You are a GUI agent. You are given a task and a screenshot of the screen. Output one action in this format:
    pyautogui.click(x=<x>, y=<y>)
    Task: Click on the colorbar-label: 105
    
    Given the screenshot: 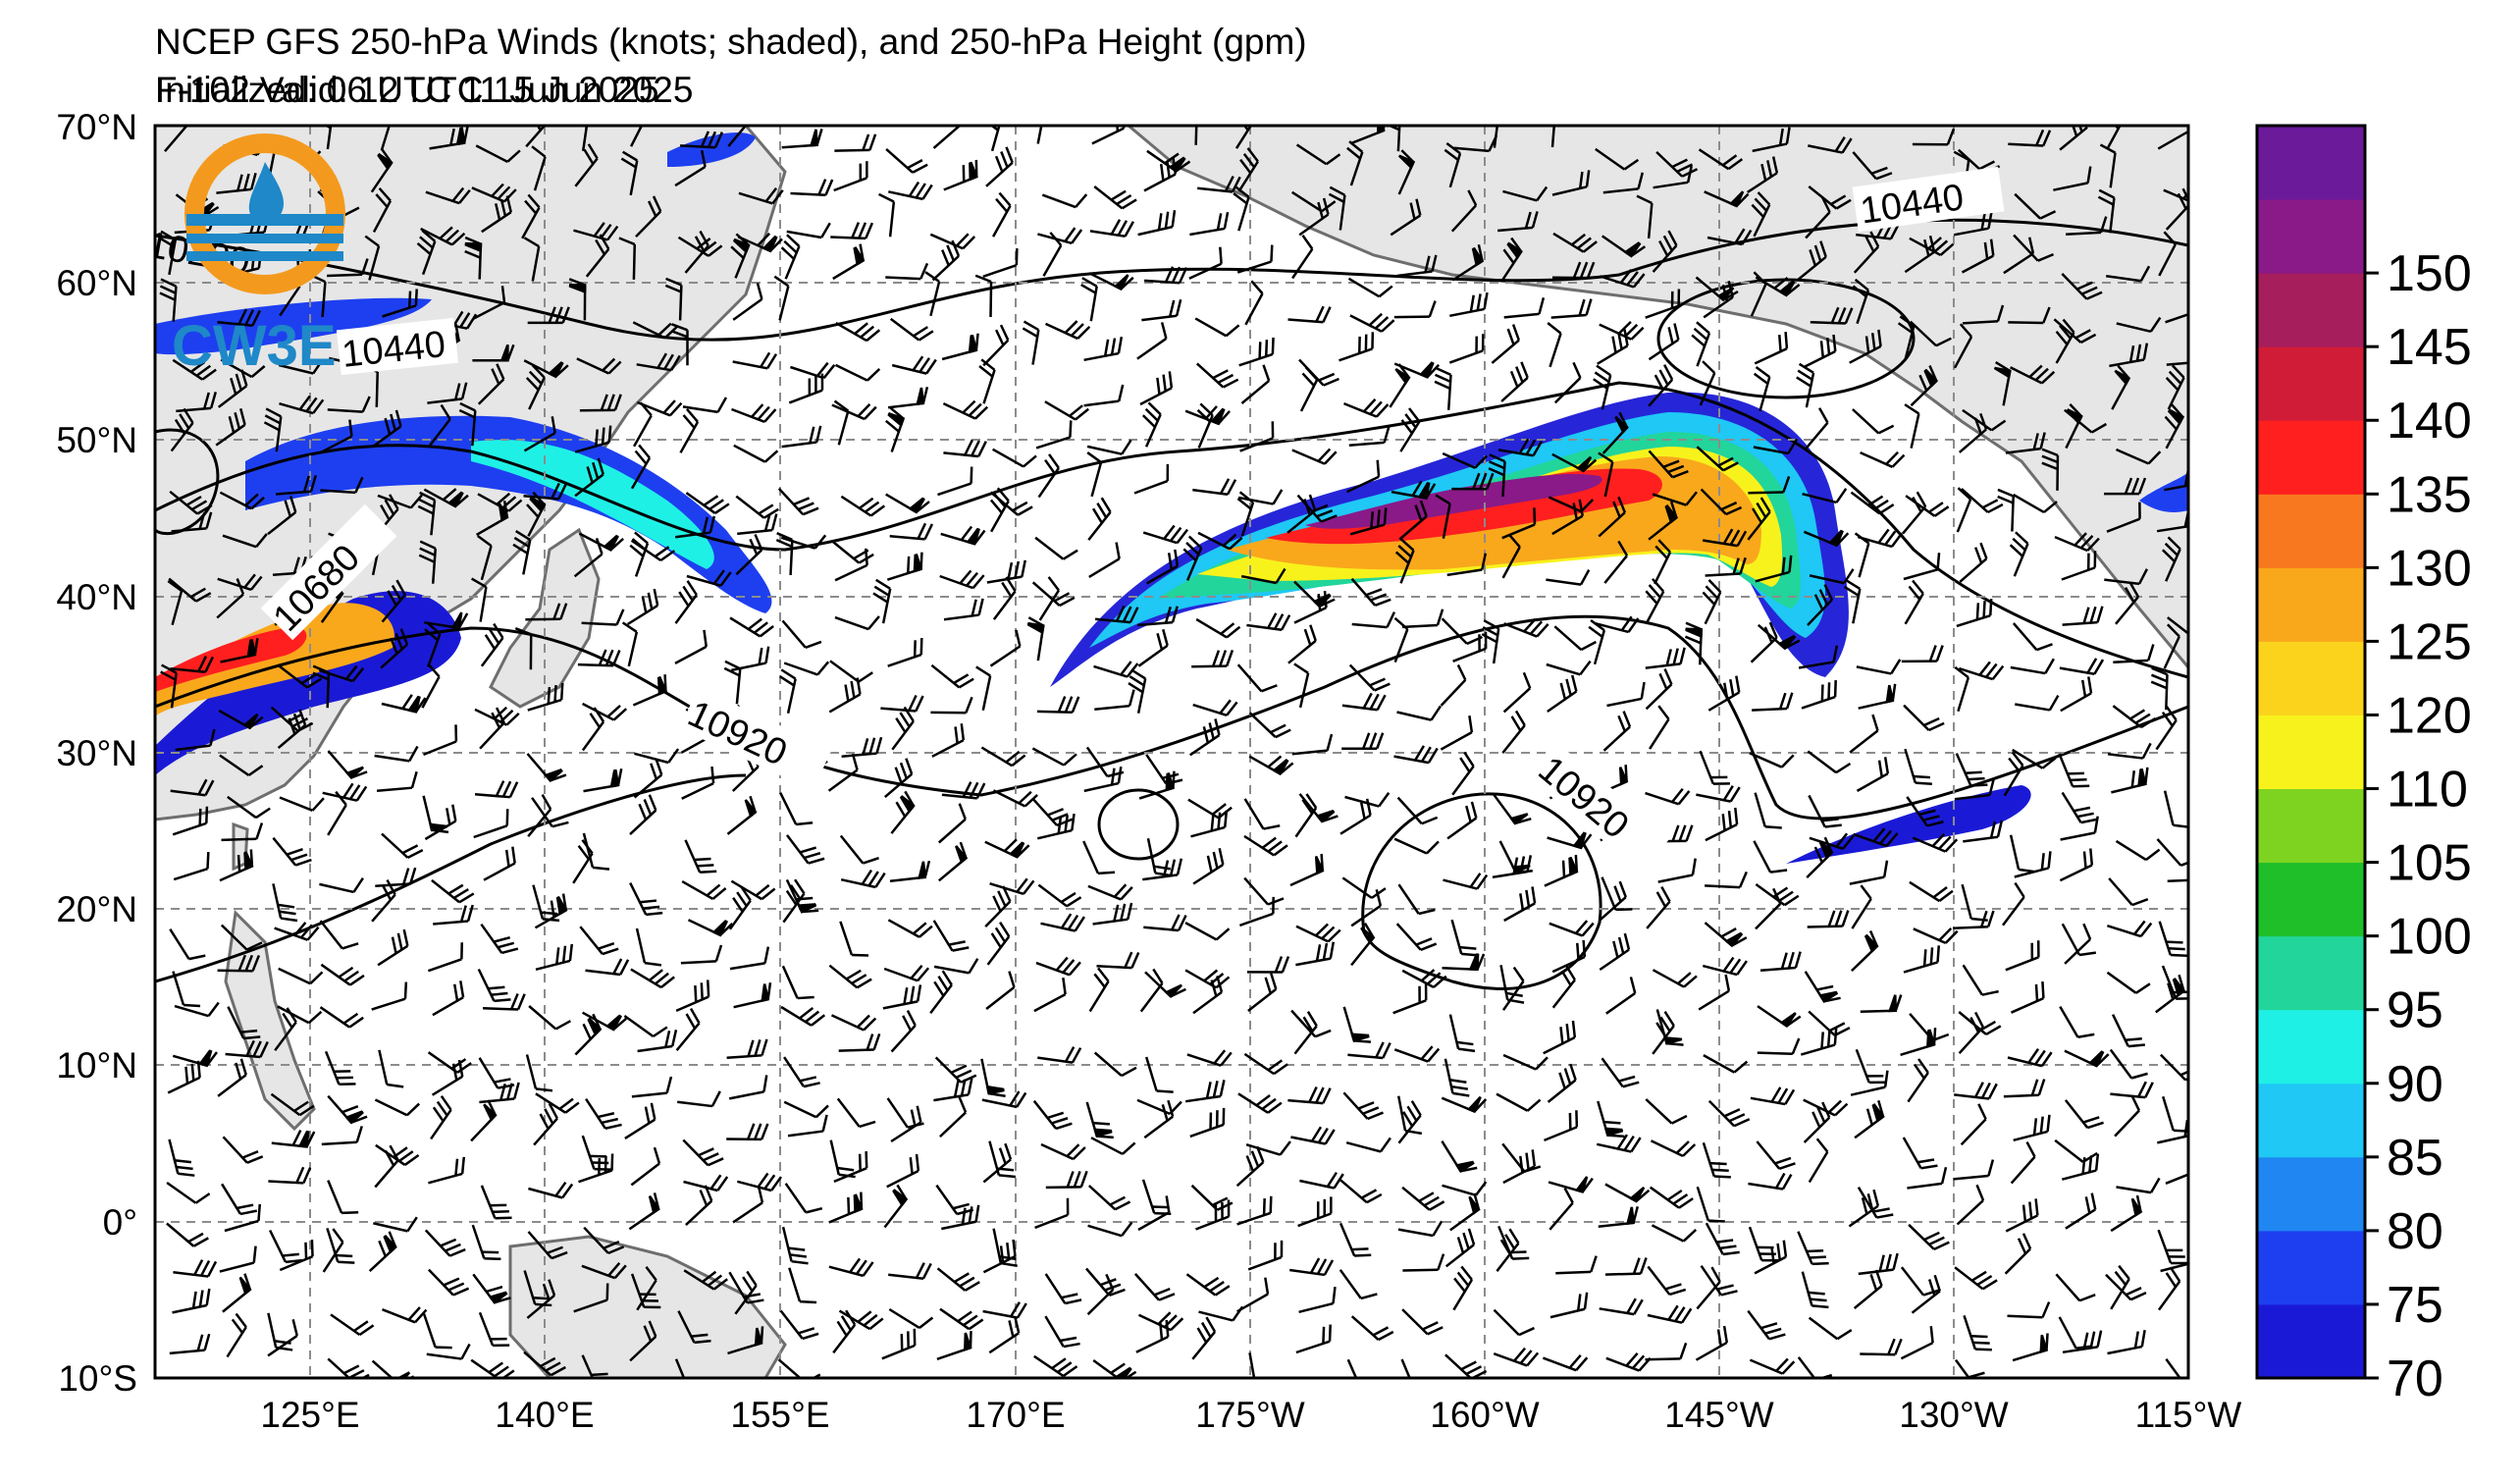 What is the action you would take?
    pyautogui.click(x=2429, y=864)
    